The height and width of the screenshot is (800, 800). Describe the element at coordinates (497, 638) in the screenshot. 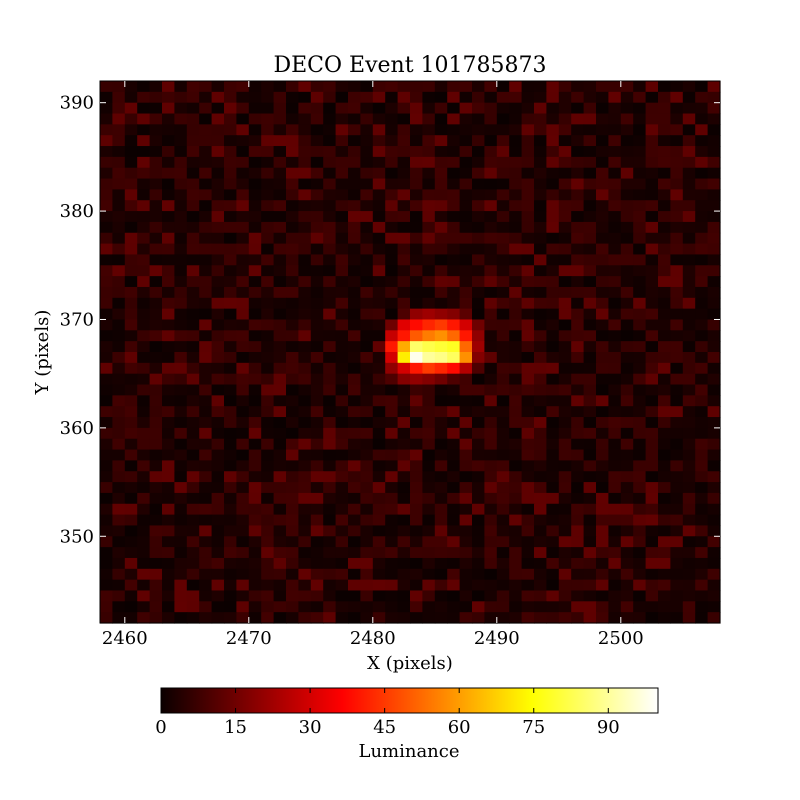

I see `x-tick-label: 2490` at that location.